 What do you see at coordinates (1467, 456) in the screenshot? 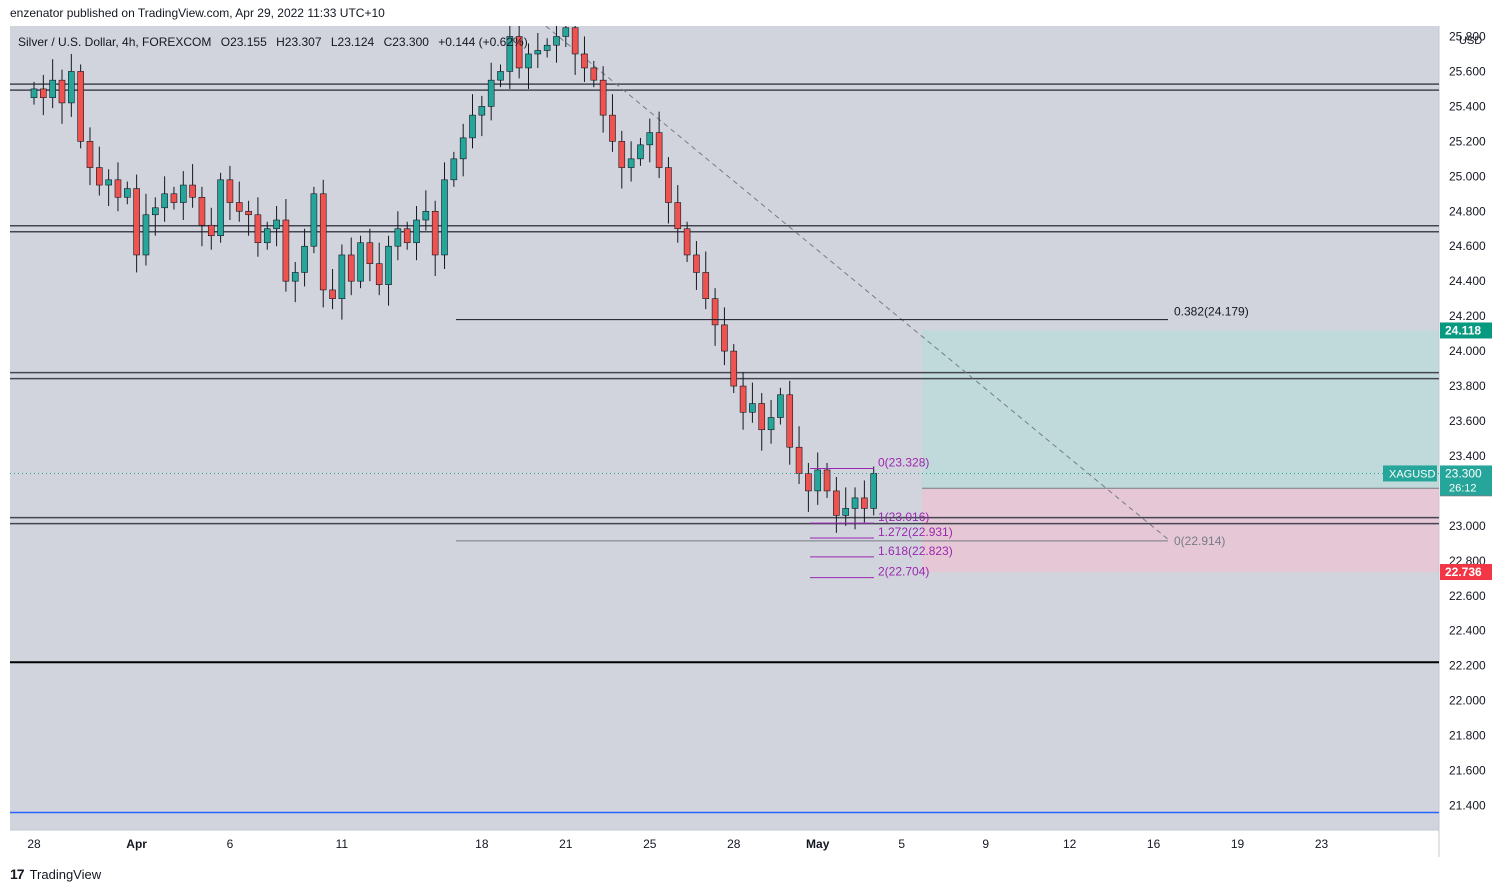
I see `price-tick-label: 23.400` at bounding box center [1467, 456].